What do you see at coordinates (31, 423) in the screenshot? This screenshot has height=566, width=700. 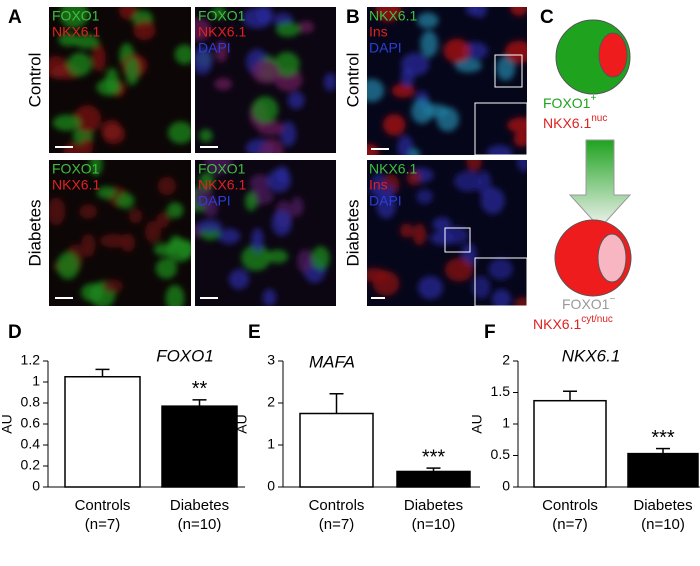 I see `y-tick-label: 0.6` at bounding box center [31, 423].